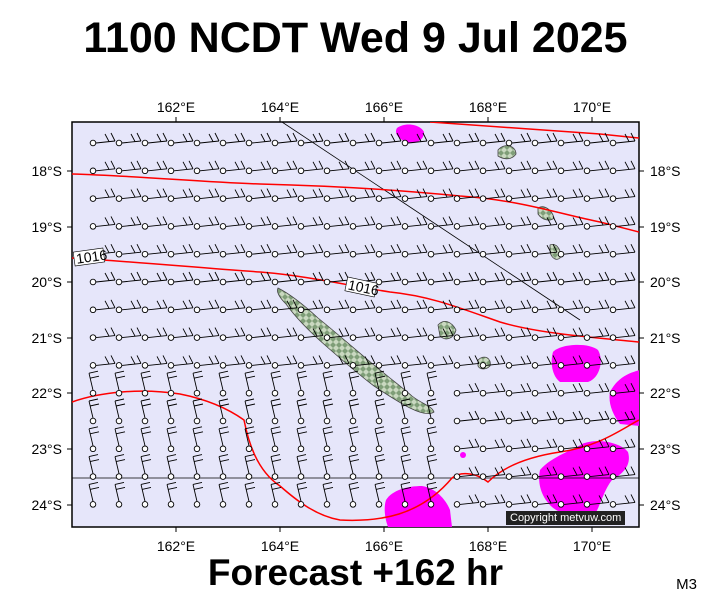 The height and width of the screenshot is (600, 711). What do you see at coordinates (280, 546) in the screenshot?
I see `svg-text: 164°E` at bounding box center [280, 546].